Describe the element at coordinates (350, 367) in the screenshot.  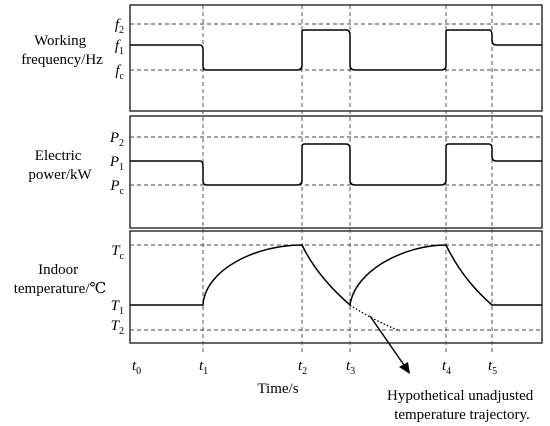
I see `time-tick-t3: t3` at that location.